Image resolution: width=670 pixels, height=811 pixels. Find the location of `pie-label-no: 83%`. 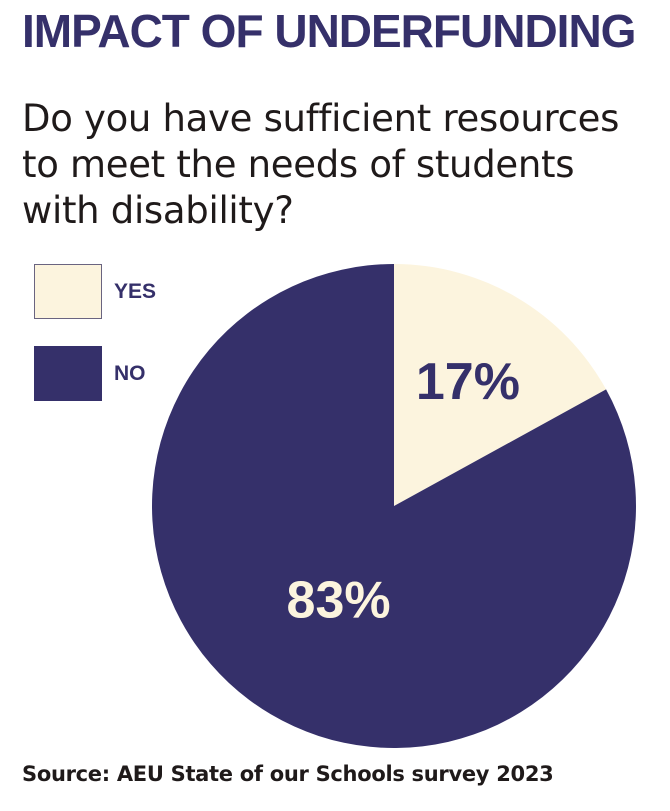

pie-label-no: 83% is located at coordinates (339, 601).